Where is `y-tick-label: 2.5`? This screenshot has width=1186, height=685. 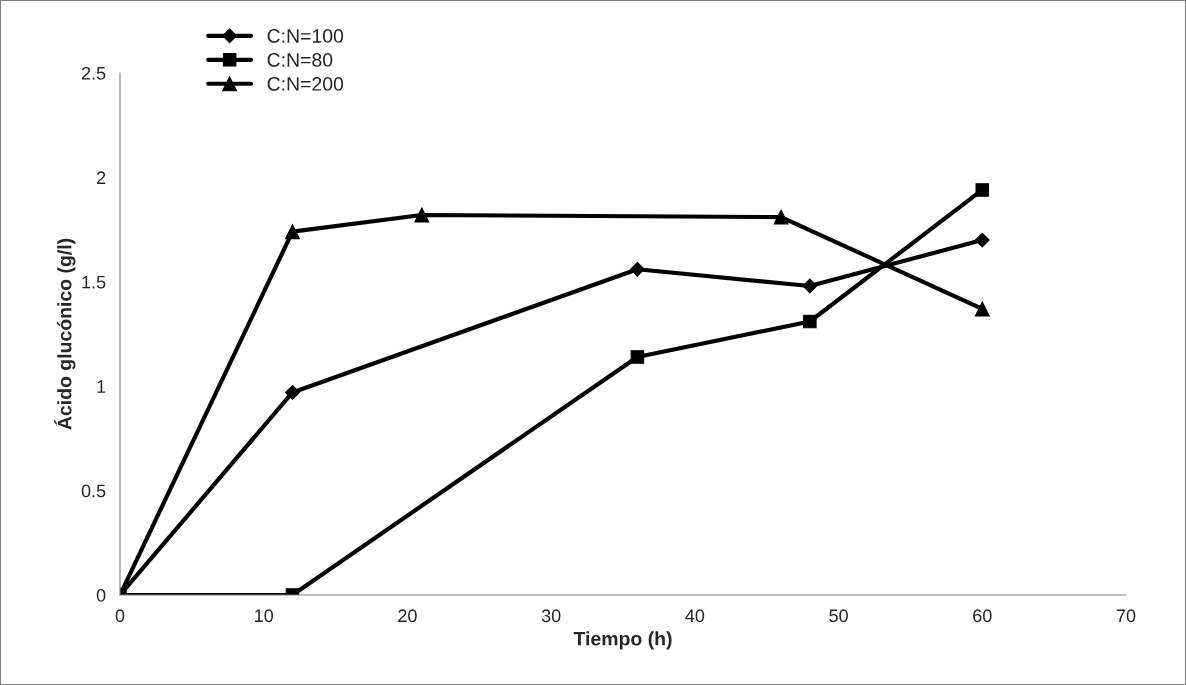
y-tick-label: 2.5 is located at coordinates (93, 73).